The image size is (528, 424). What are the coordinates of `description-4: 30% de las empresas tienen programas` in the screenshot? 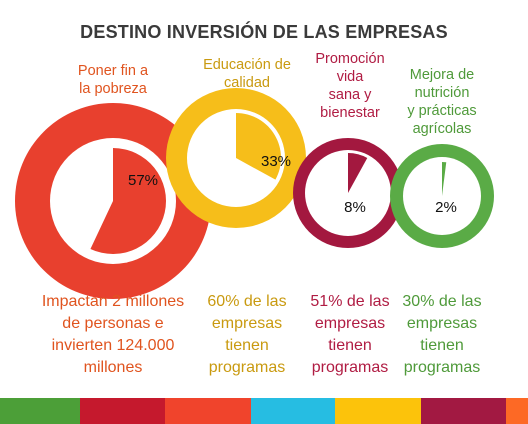 It's located at (442, 334).